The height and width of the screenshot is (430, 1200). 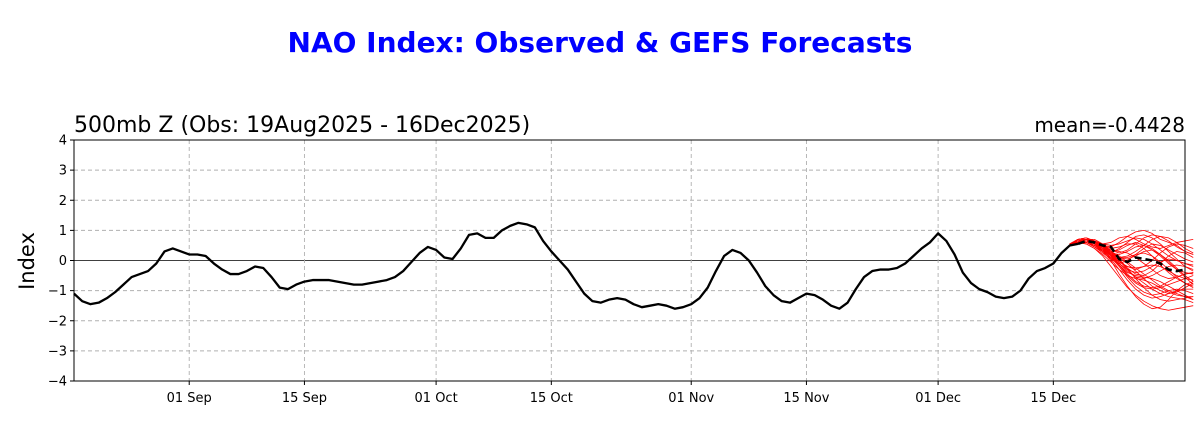 I want to click on y-tick-label: 1, so click(x=63, y=231).